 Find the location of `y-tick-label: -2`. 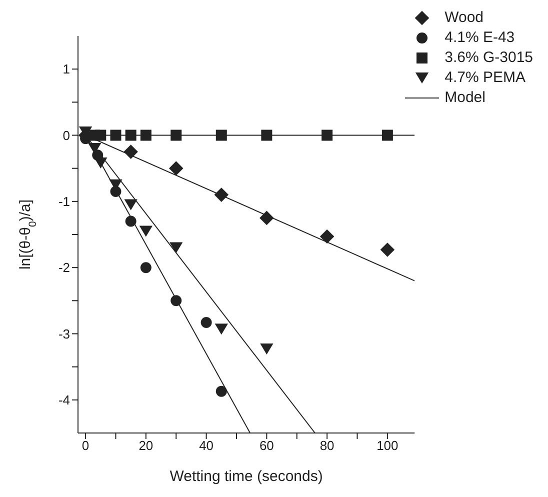

y-tick-label: -2 is located at coordinates (64, 268).